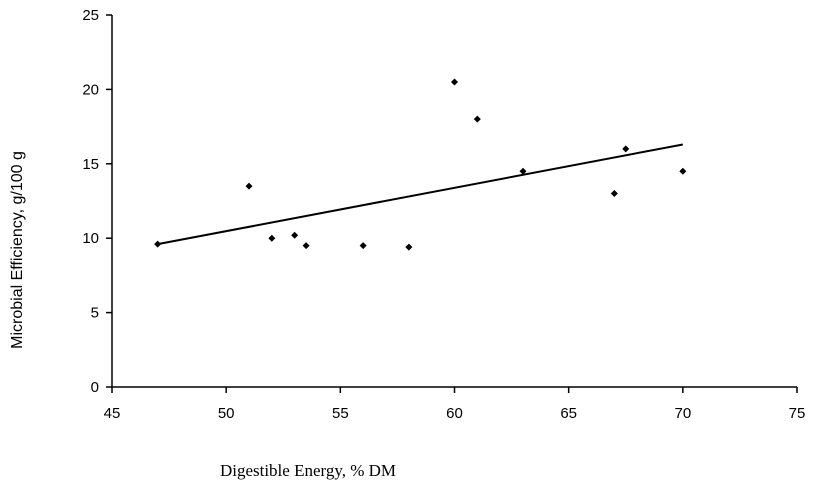  Describe the element at coordinates (97, 201) in the screenshot. I see `y-ticks: 0 5 10 15 20 25` at that location.